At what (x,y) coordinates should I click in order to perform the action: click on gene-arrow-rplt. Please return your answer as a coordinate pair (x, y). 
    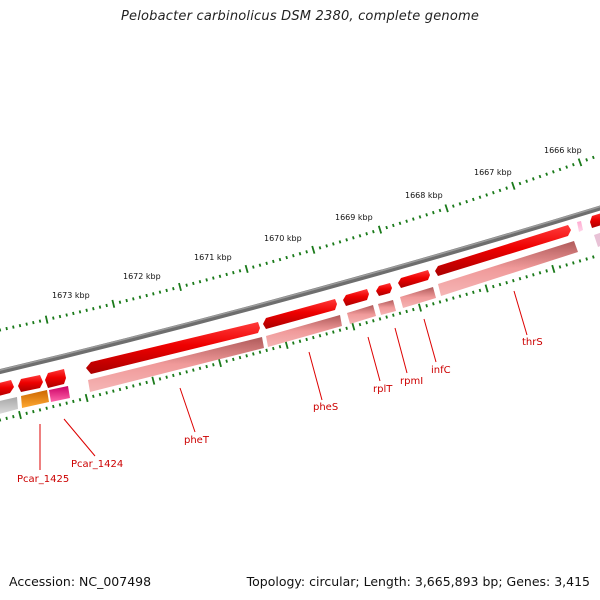
    Looking at the image, I should click on (356, 297).